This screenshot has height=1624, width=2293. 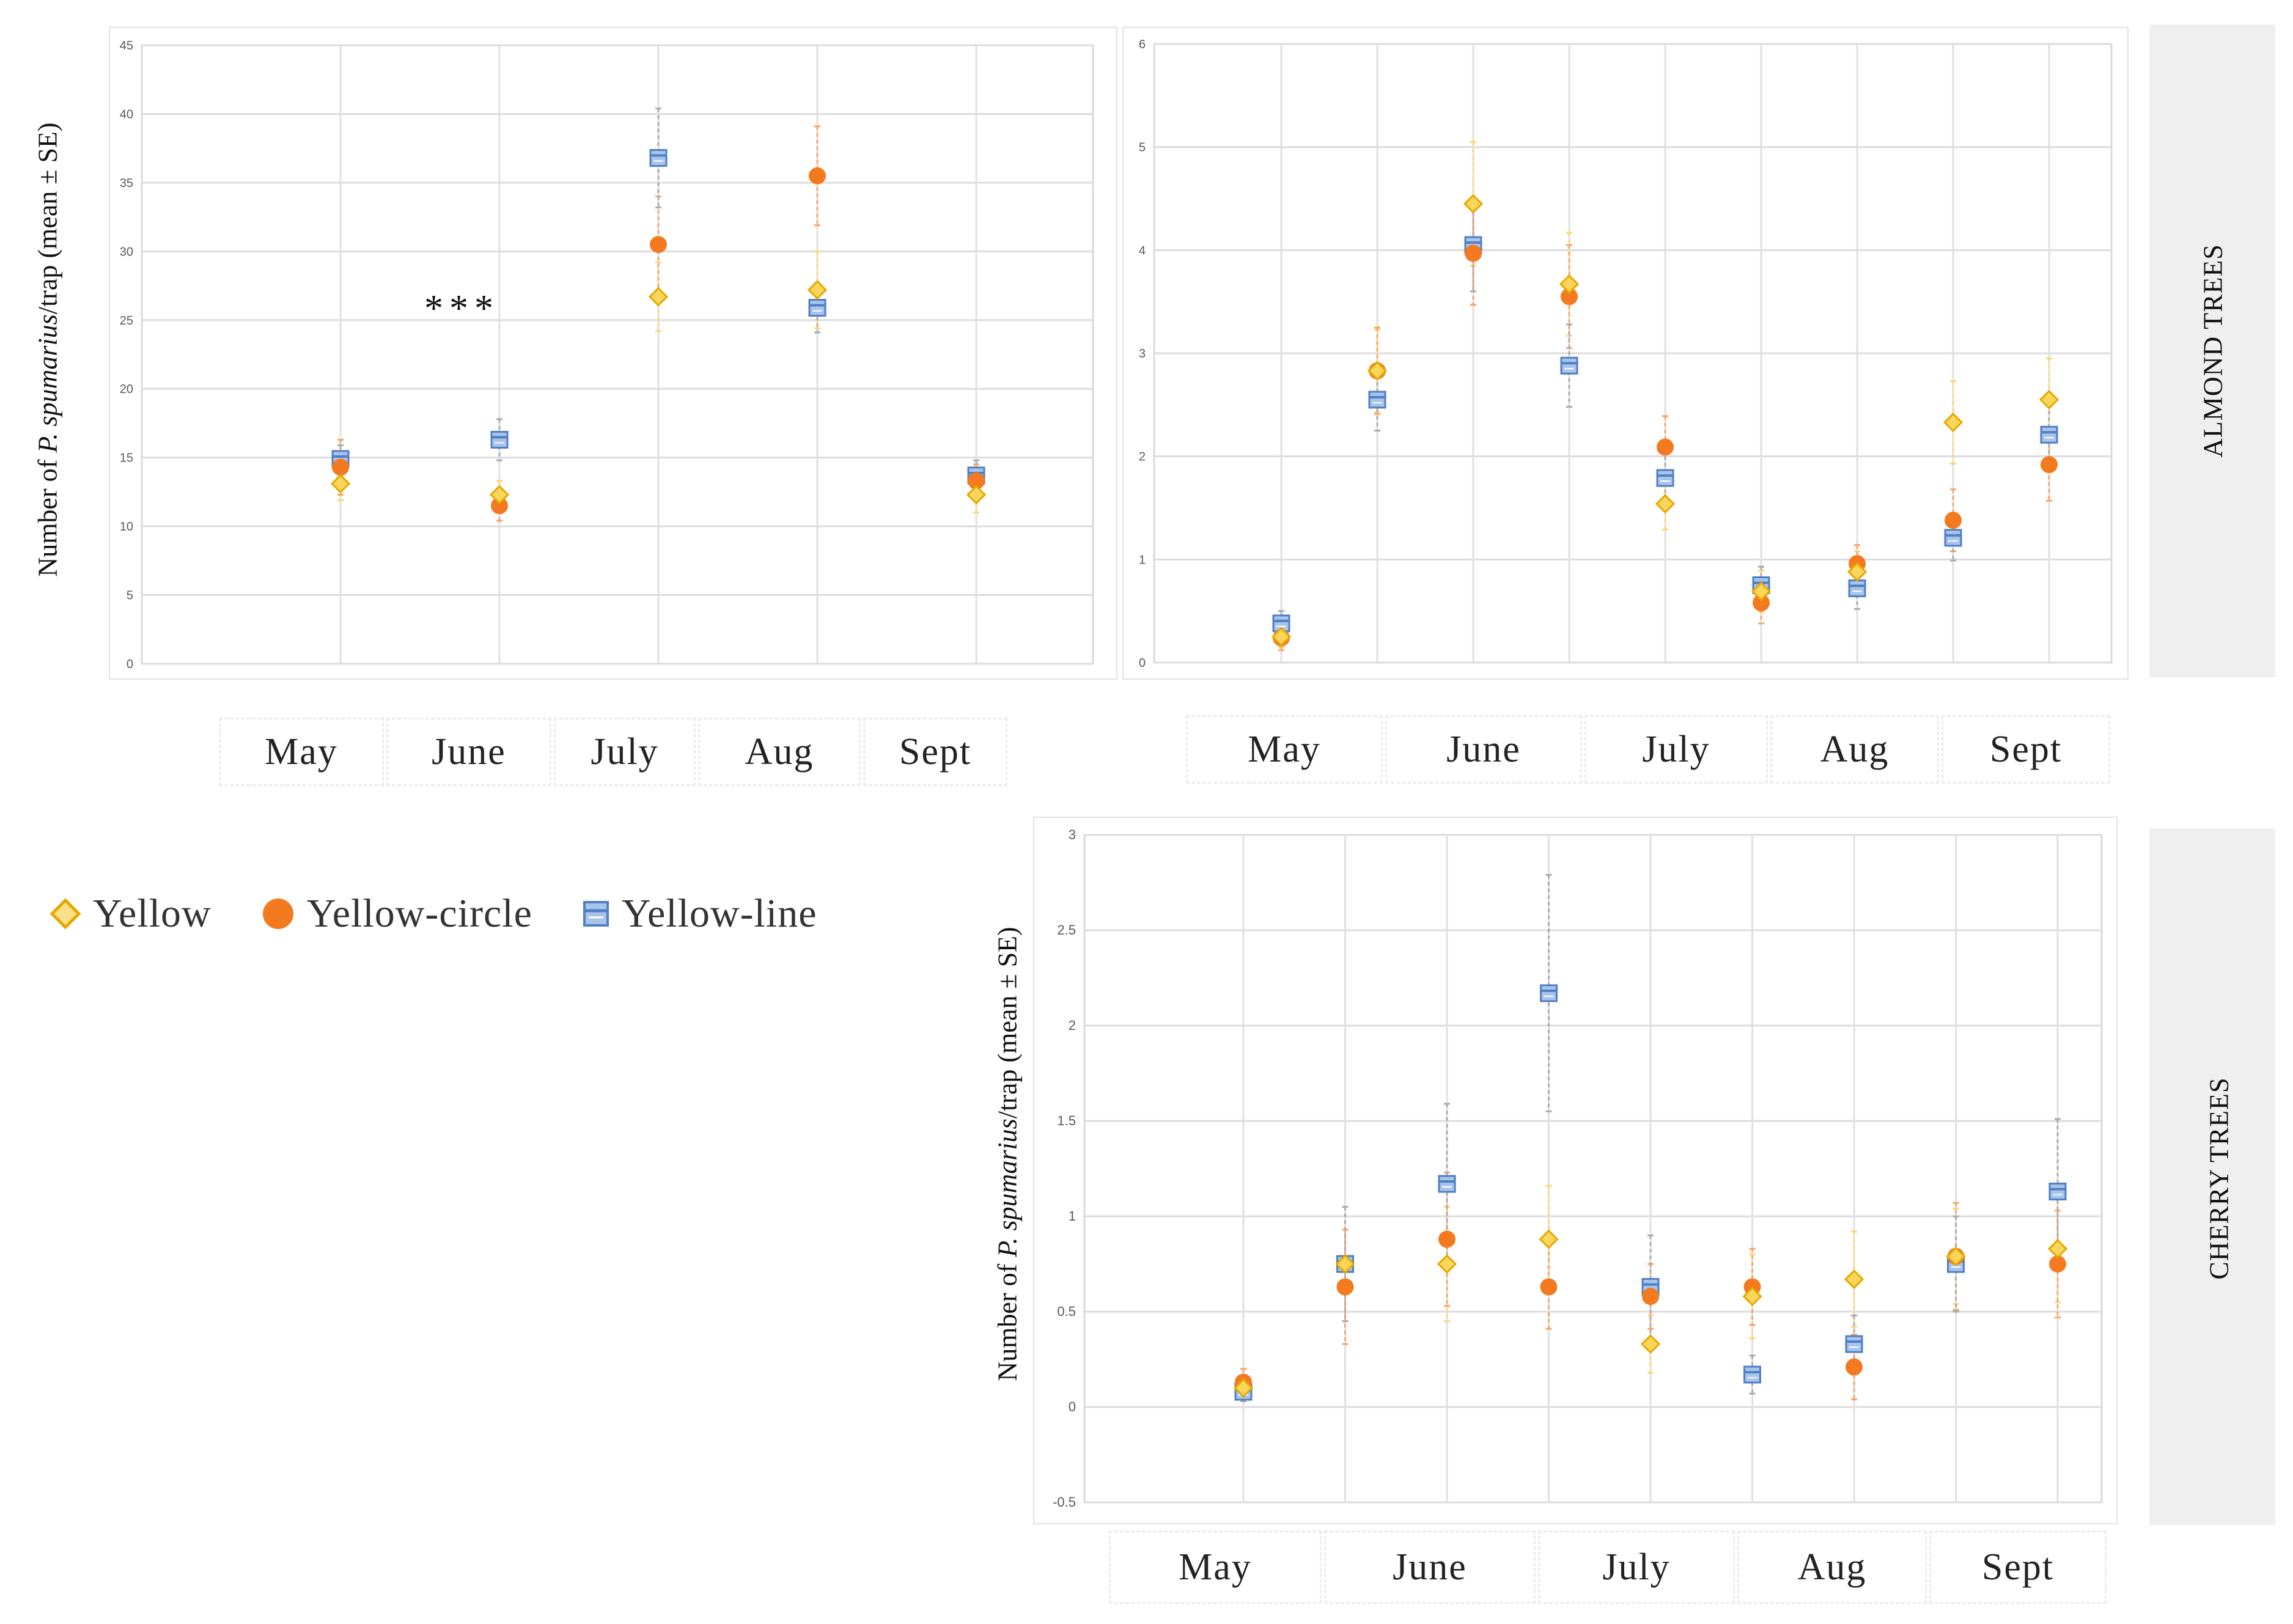 What do you see at coordinates (1142, 250) in the screenshot?
I see `y-tick-label: 4` at bounding box center [1142, 250].